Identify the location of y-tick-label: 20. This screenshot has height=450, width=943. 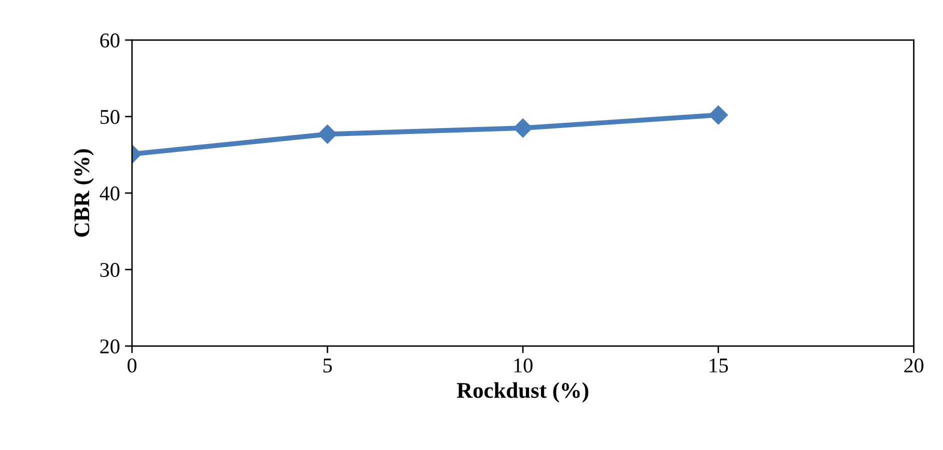
(110, 346).